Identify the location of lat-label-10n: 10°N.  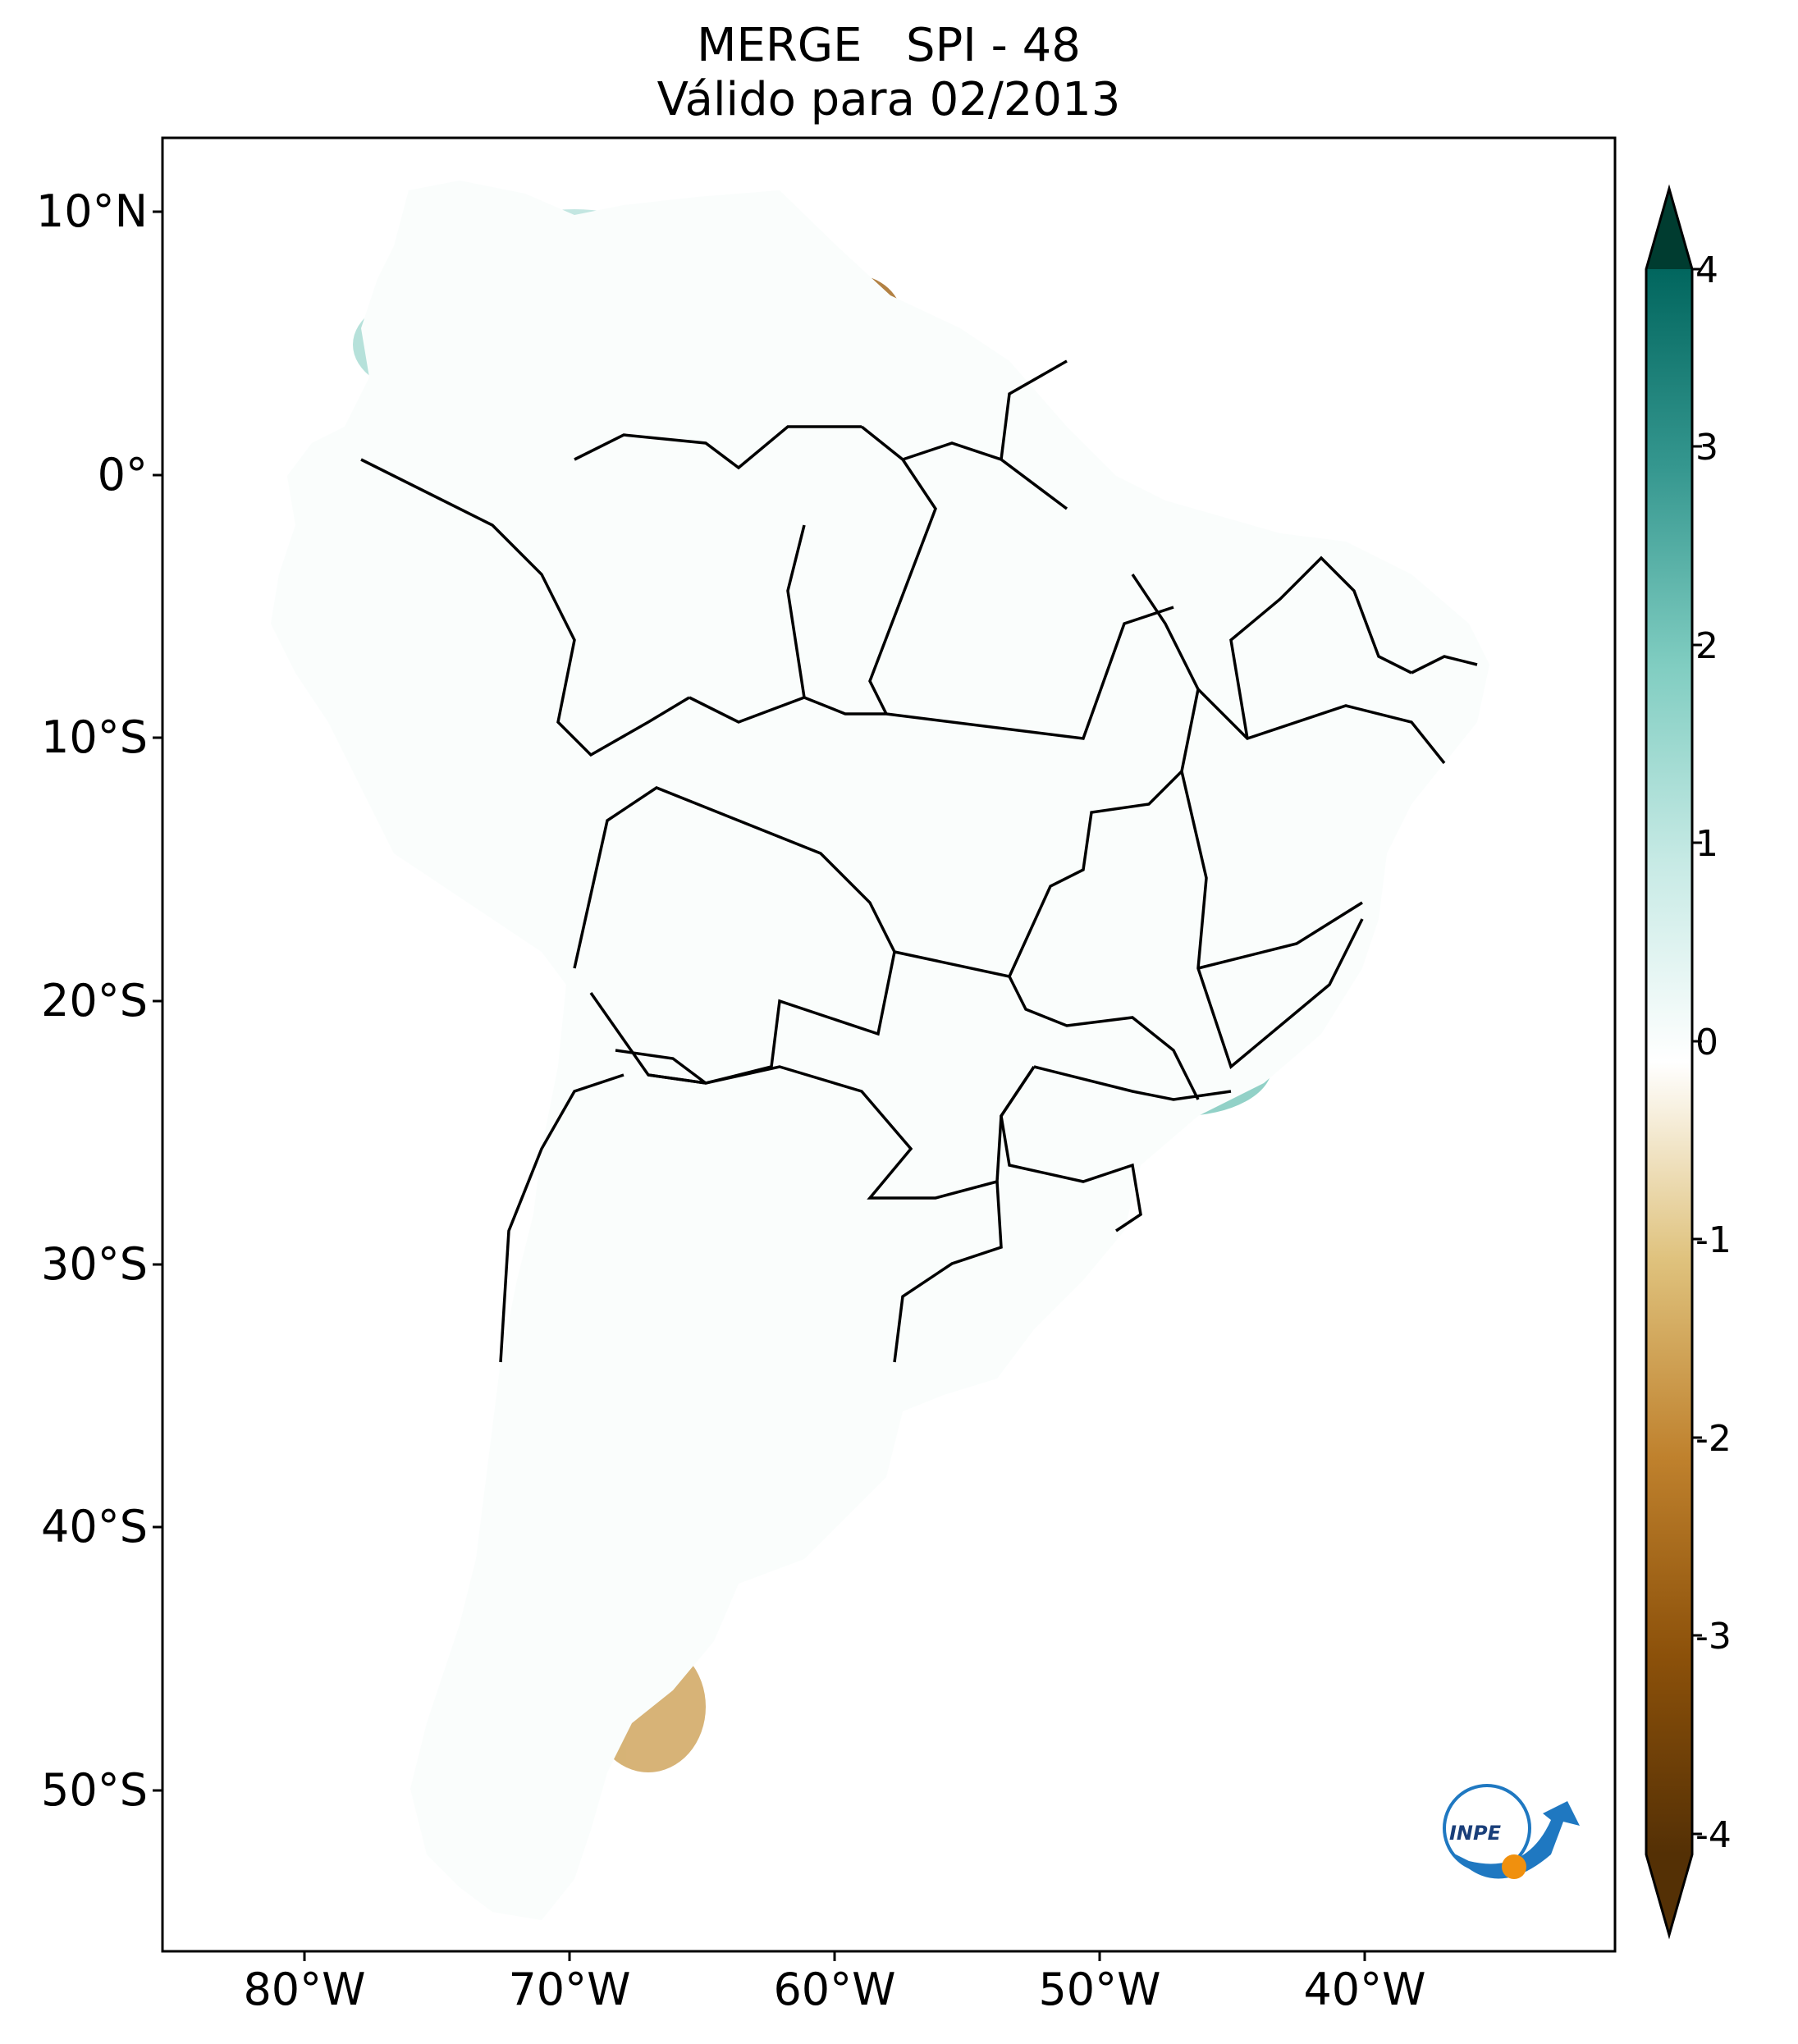
(91, 211).